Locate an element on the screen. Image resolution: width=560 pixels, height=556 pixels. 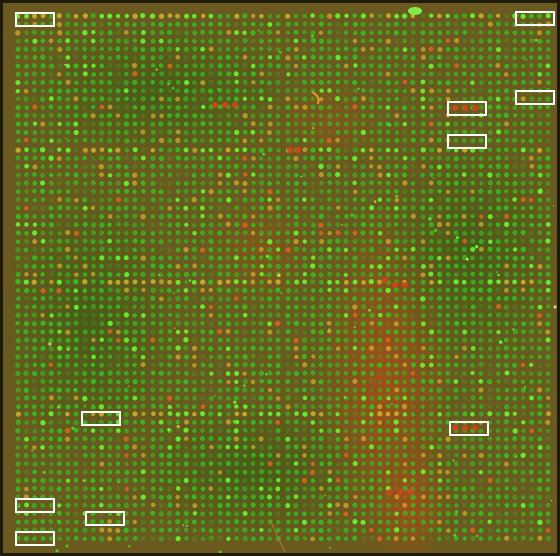
array-spot-hot is located at coordinates (395, 285).